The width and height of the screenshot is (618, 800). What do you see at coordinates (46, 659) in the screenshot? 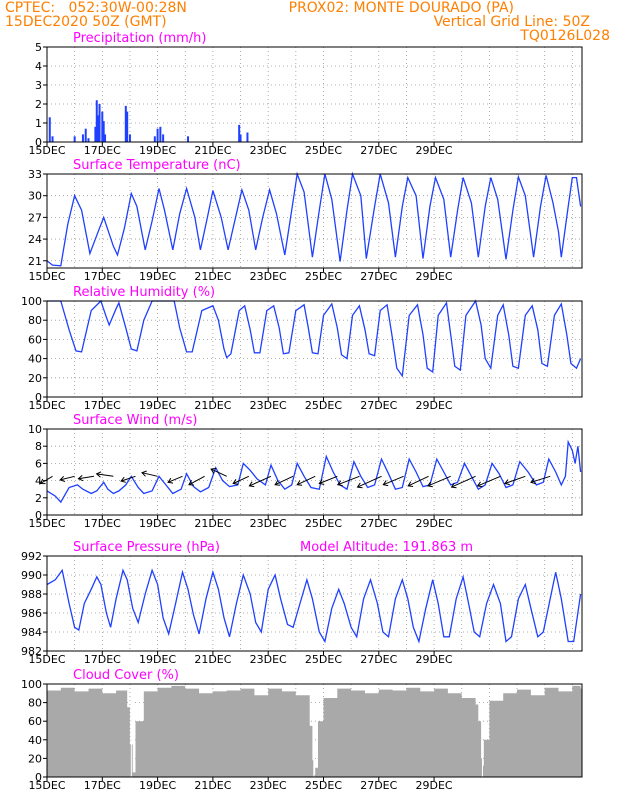
I see `panel-4-xtick-label: 15DEC` at bounding box center [46, 659].